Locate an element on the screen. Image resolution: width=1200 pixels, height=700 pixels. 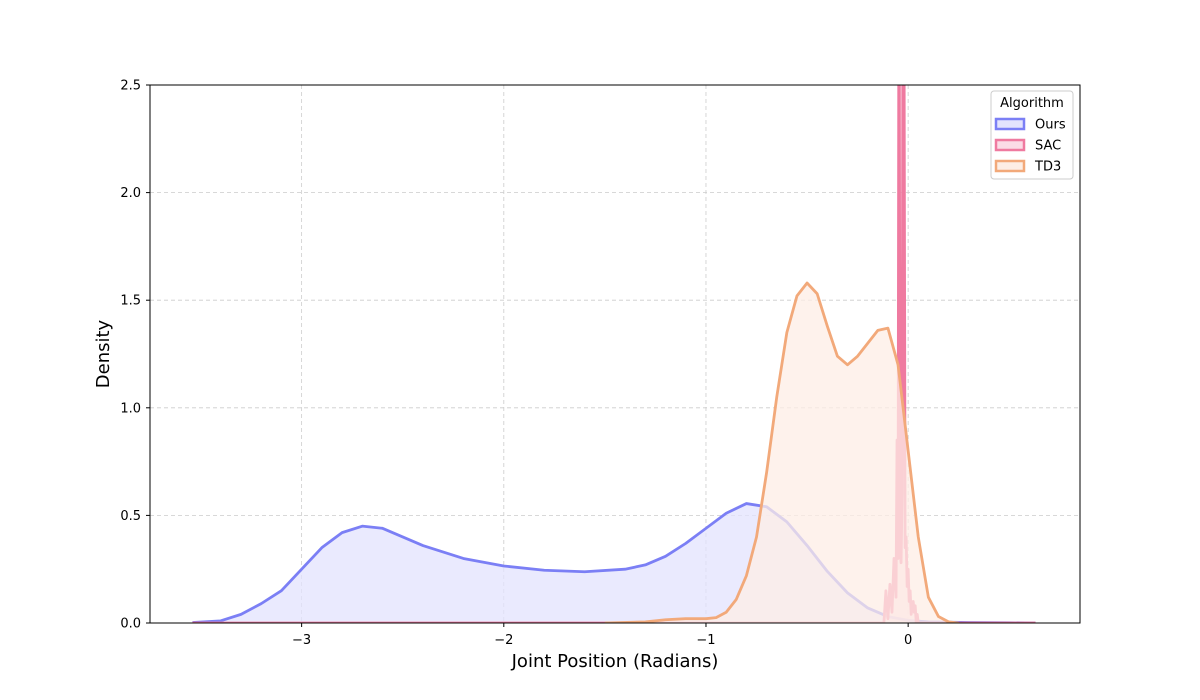
legend-label-ours: Ours is located at coordinates (1050, 125).